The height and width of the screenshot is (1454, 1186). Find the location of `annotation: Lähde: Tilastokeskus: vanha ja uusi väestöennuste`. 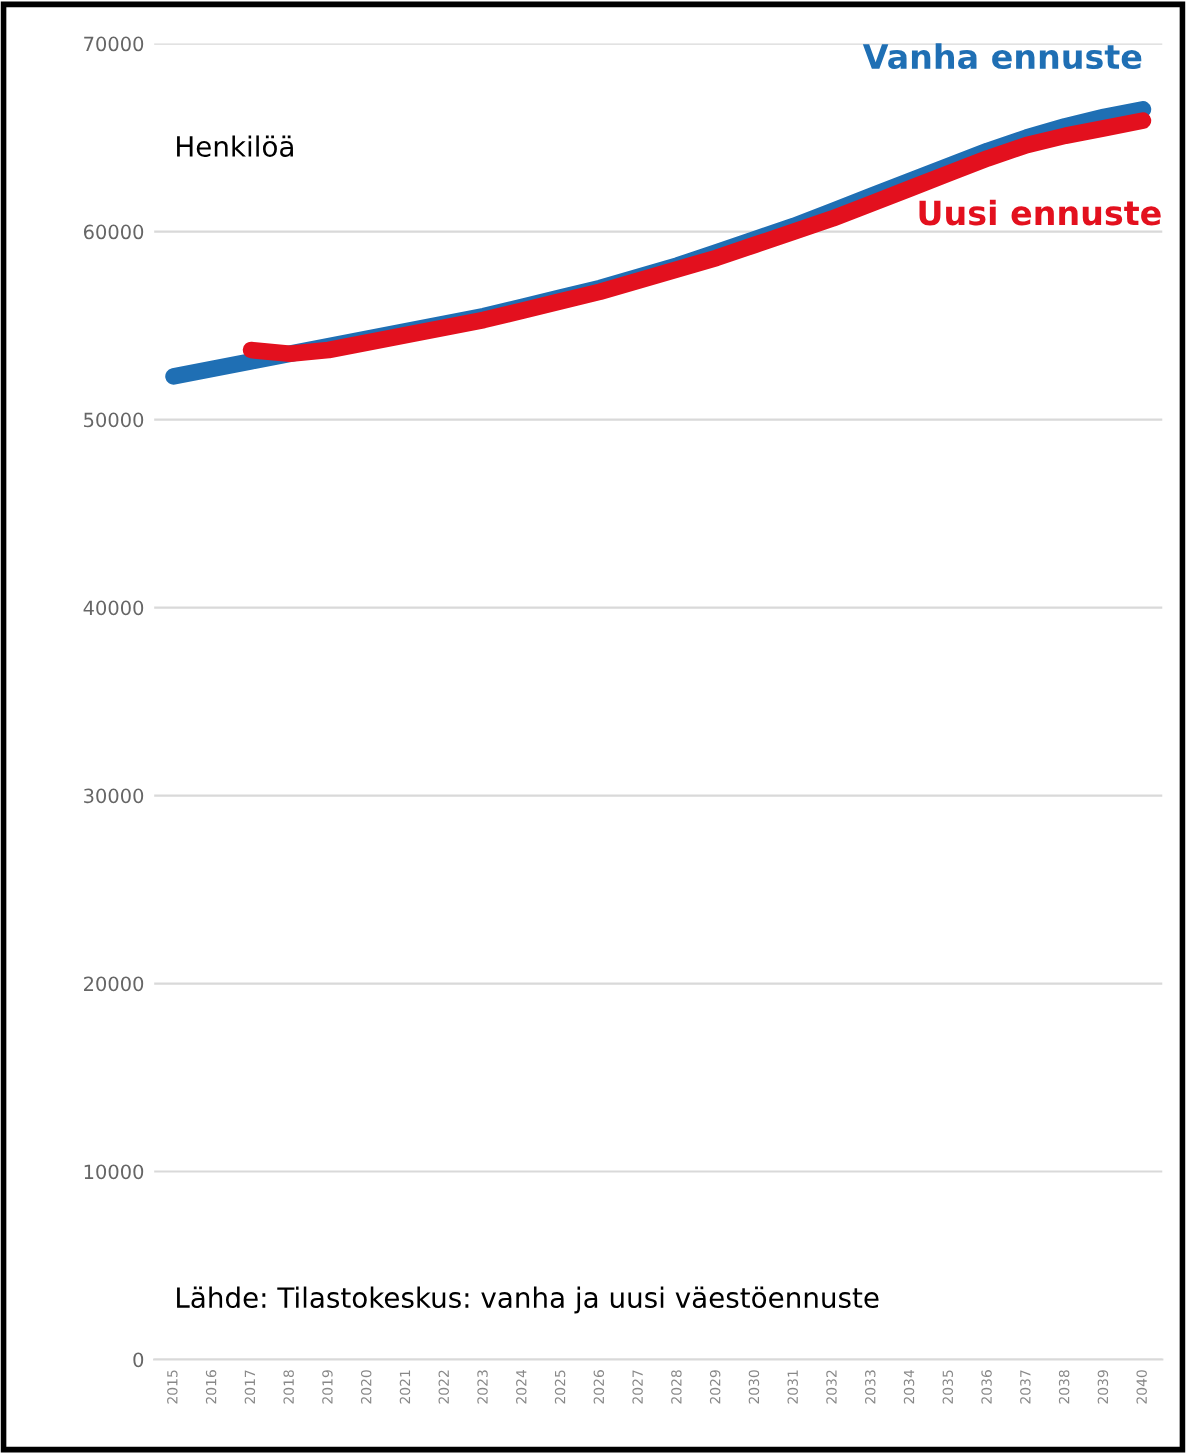

annotation: Lähde: Tilastokeskus: vanha ja uusi väestöennuste is located at coordinates (528, 1300).